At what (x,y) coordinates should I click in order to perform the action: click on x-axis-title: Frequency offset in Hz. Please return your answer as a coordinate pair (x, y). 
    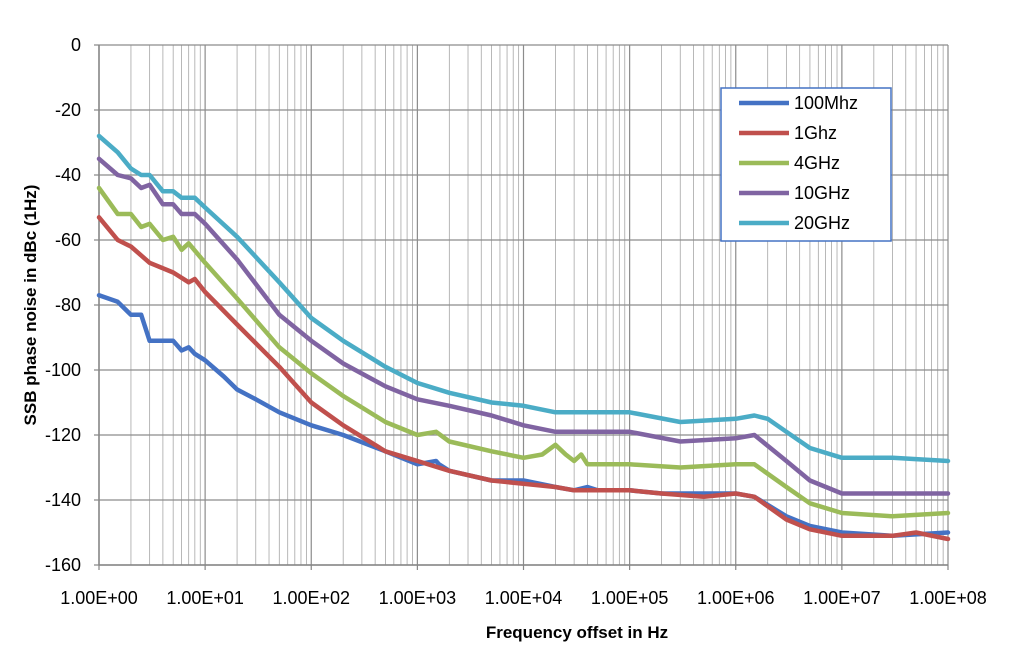
    Looking at the image, I should click on (577, 632).